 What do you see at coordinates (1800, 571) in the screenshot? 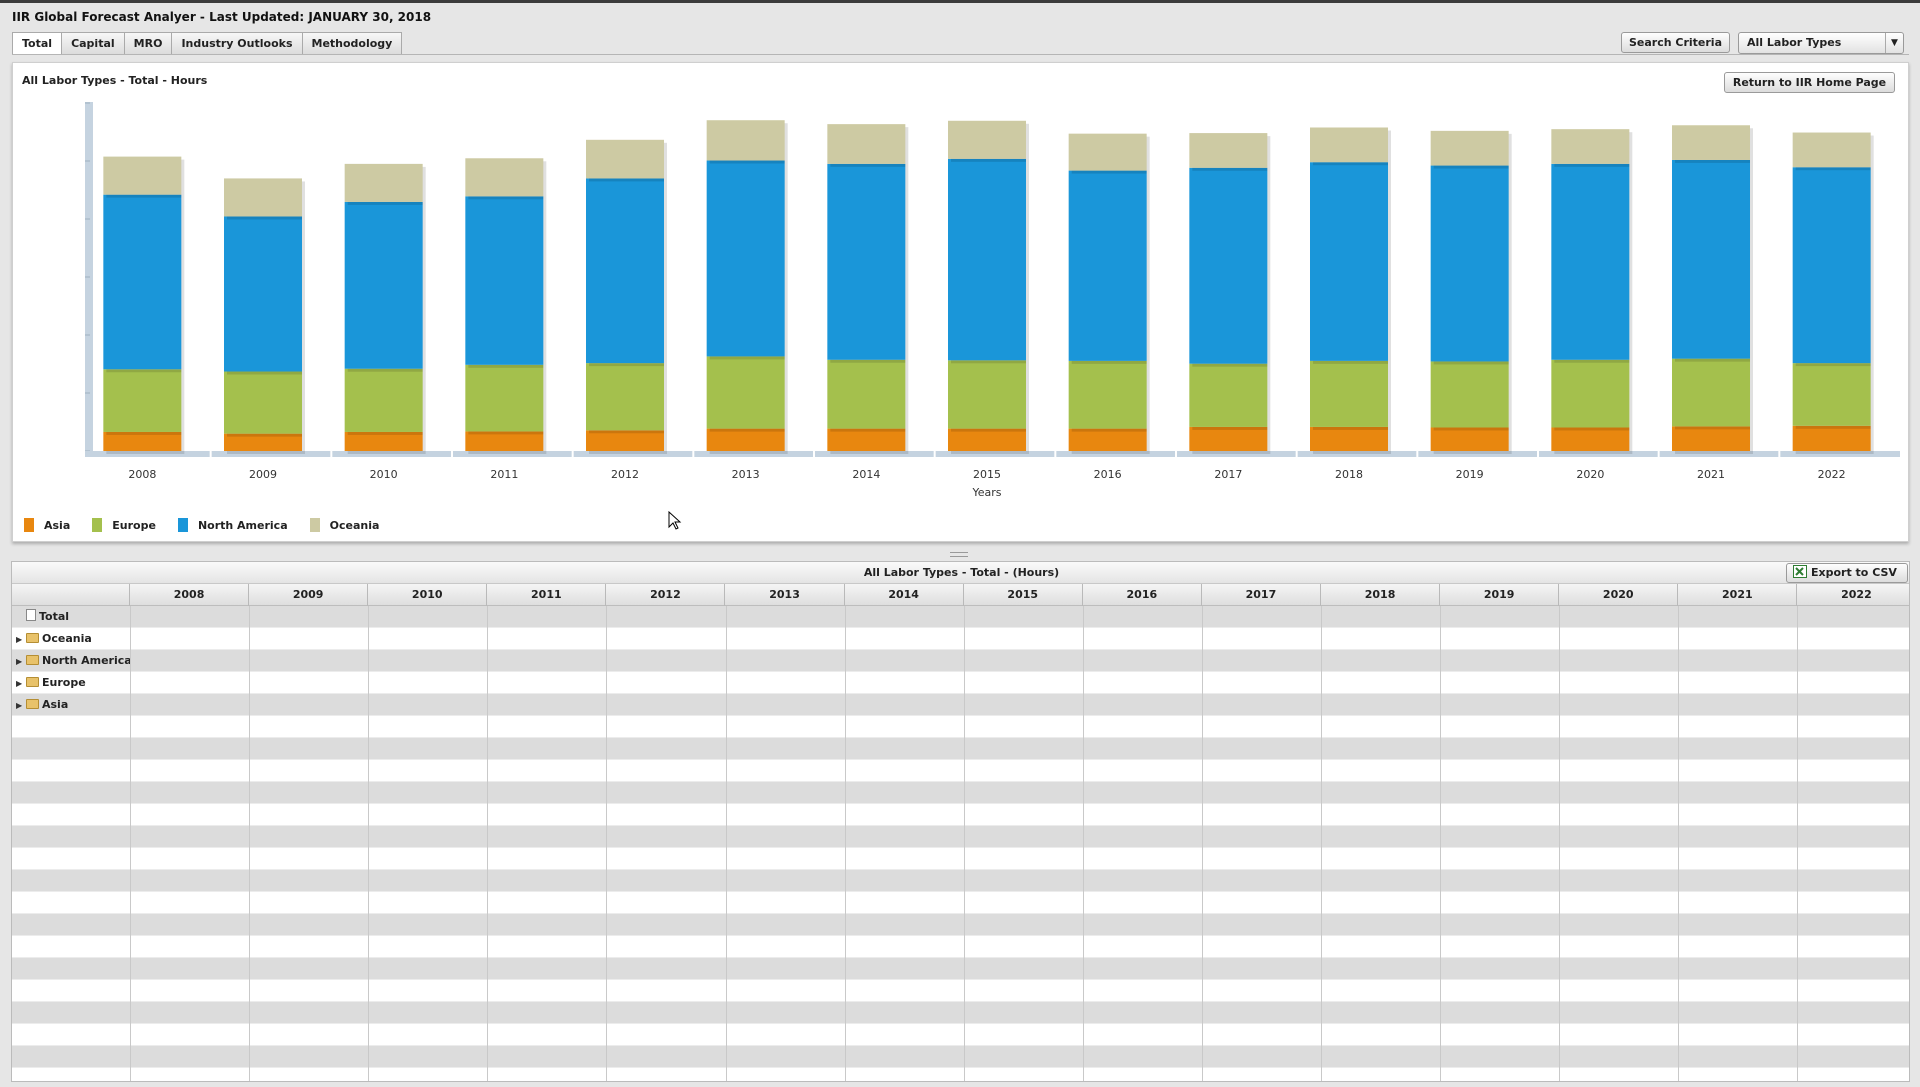
I see `excel-icon` at bounding box center [1800, 571].